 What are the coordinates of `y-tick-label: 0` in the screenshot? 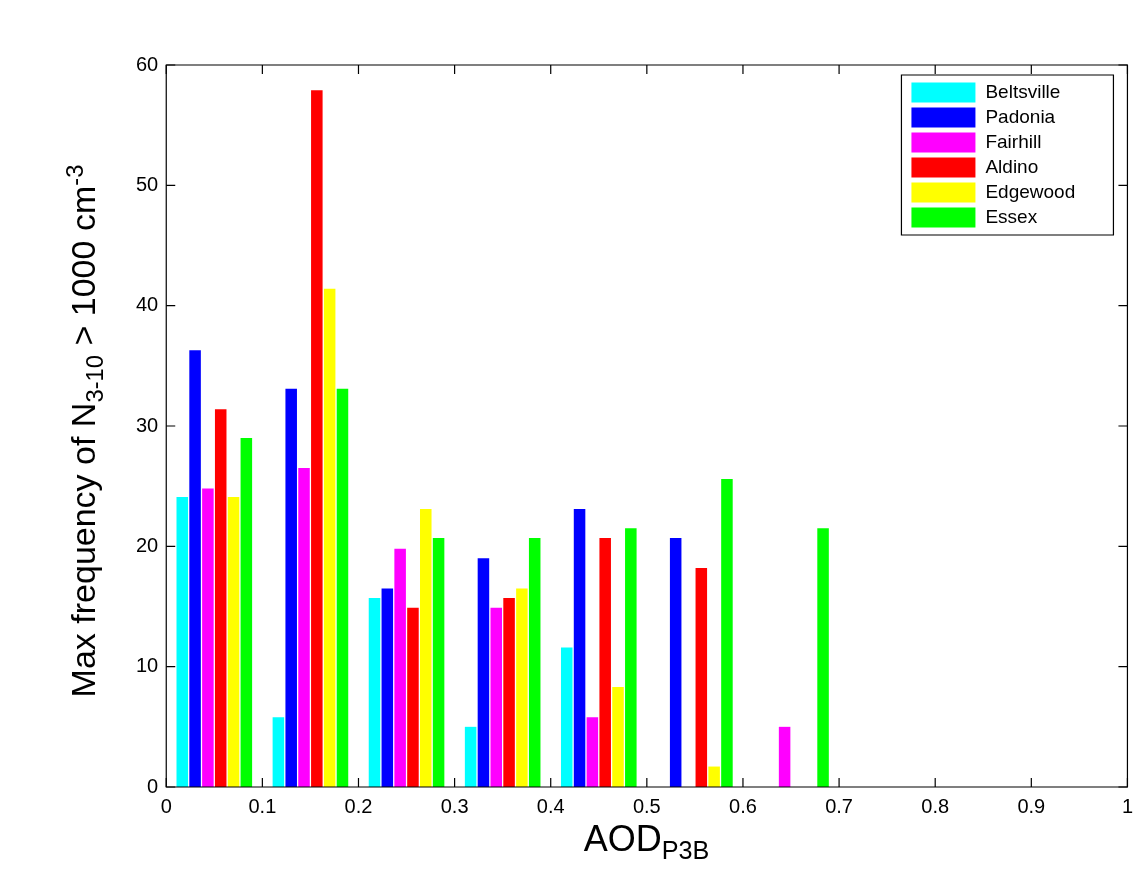 It's located at (153, 785).